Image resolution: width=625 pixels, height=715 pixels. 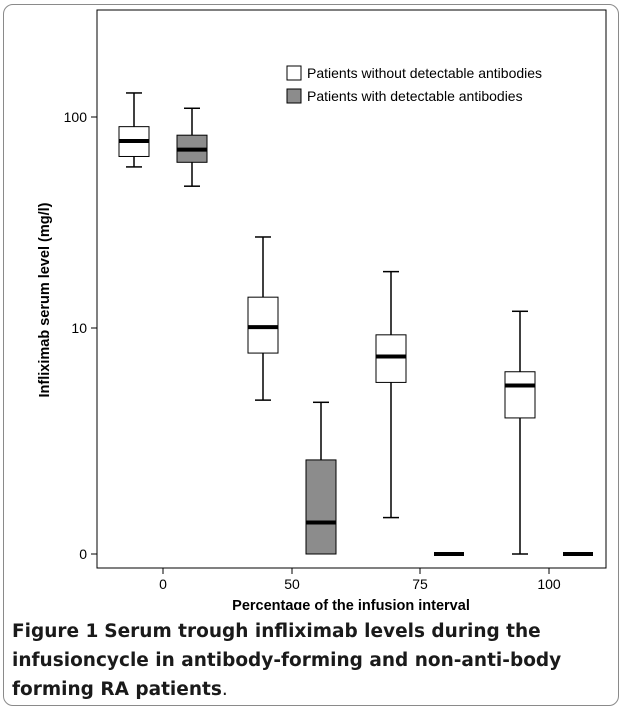 What do you see at coordinates (549, 584) in the screenshot?
I see `x-tick-label: 100` at bounding box center [549, 584].